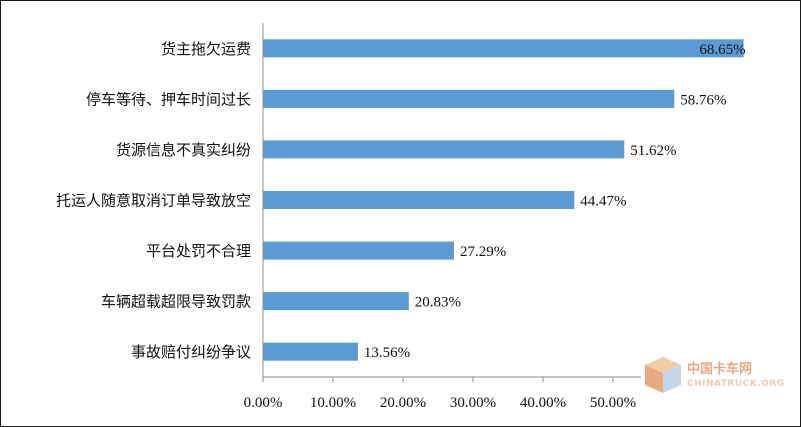  What do you see at coordinates (736, 384) in the screenshot?
I see `watermark-subtitle: CHINATRUCK.ORG` at bounding box center [736, 384].